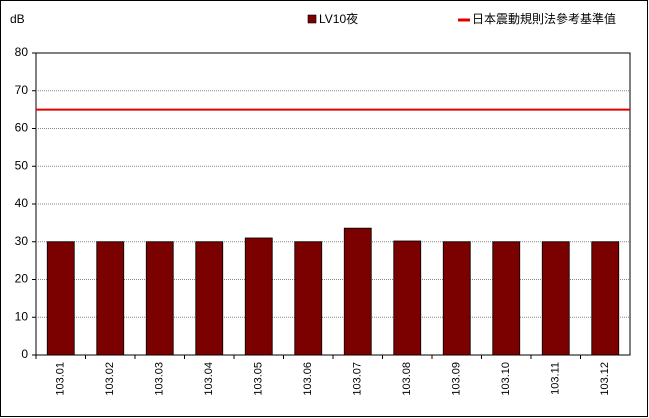  I want to click on y-axis-label: dB, so click(17, 19).